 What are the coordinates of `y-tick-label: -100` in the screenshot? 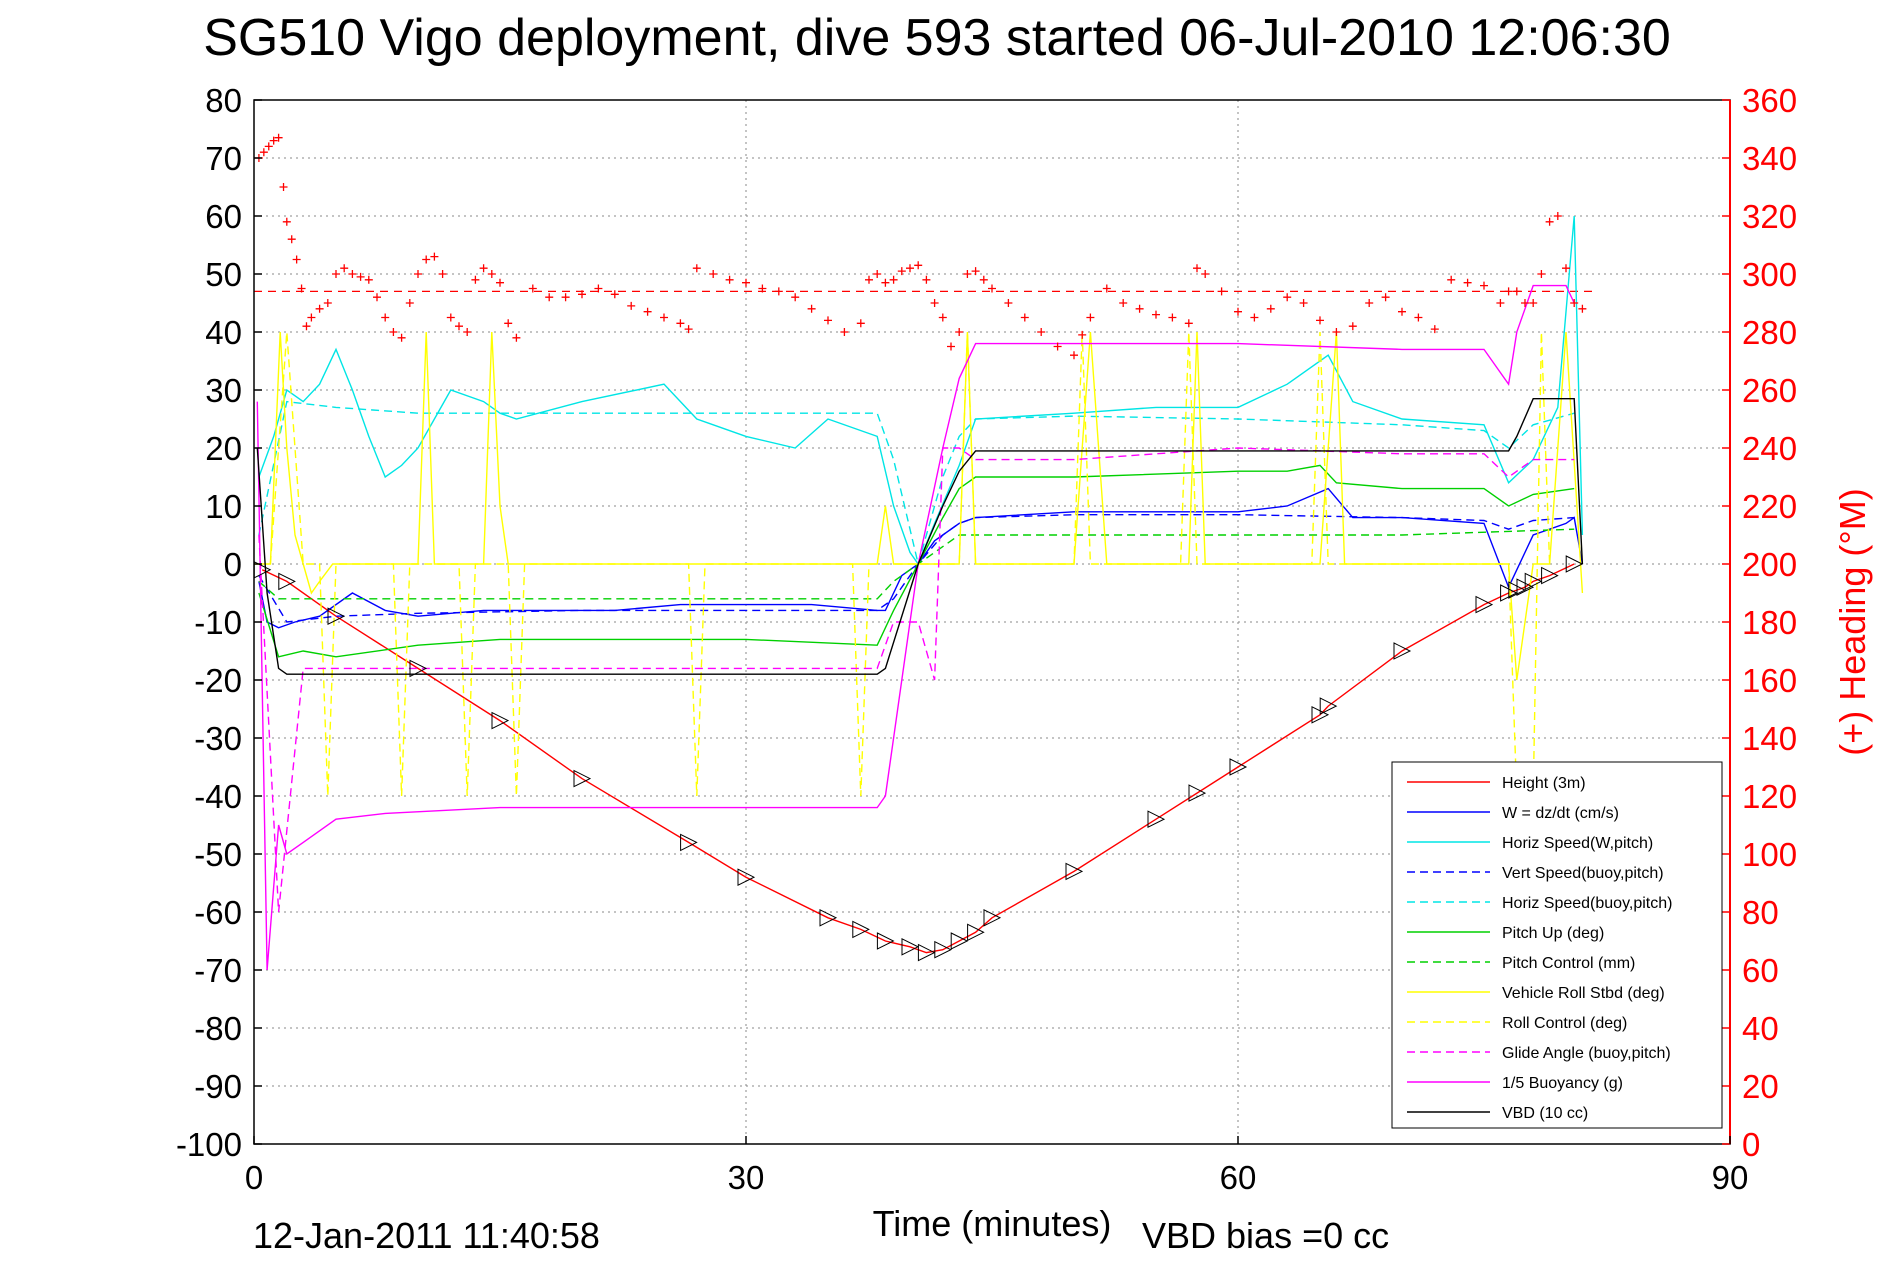 It's located at (209, 1144).